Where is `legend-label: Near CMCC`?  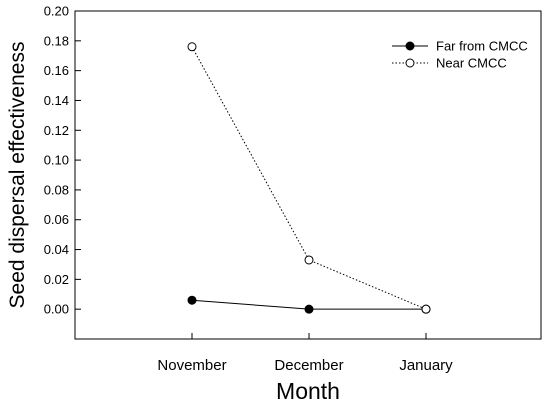 legend-label: Near CMCC is located at coordinates (471, 63).